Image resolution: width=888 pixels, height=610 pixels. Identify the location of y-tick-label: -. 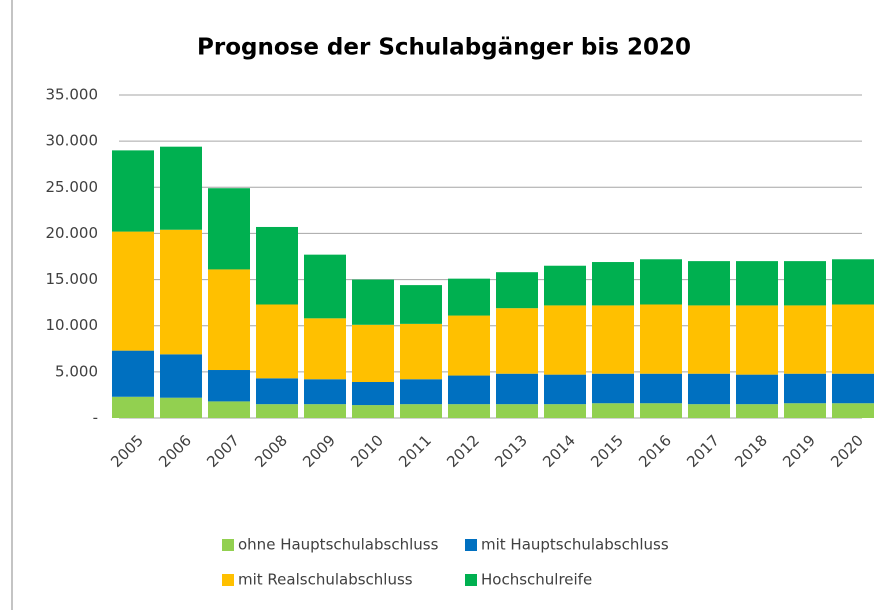
(95, 418).